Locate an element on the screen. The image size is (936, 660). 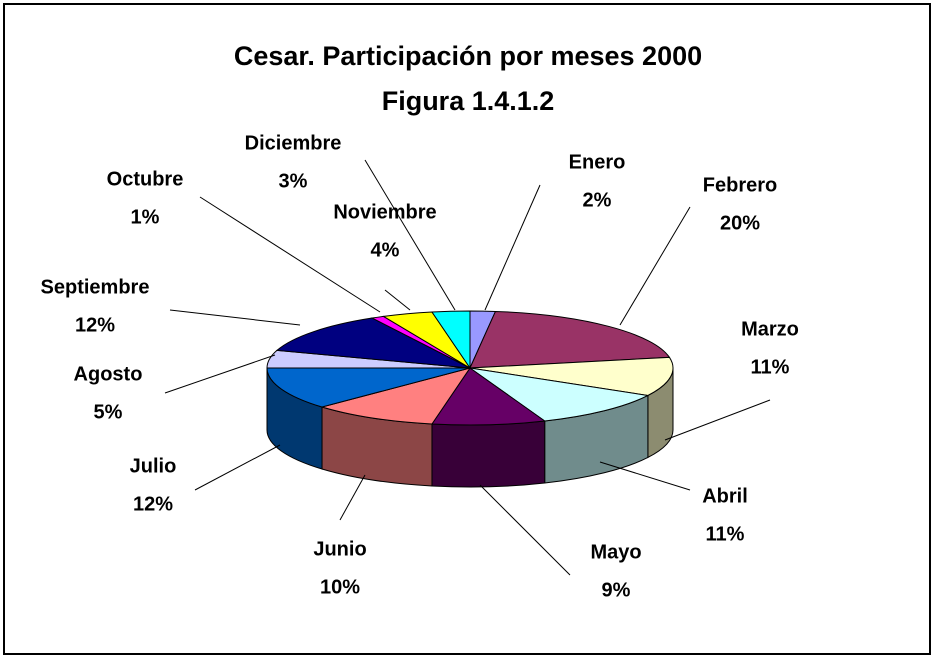
data-label-name: Abril is located at coordinates (725, 496).